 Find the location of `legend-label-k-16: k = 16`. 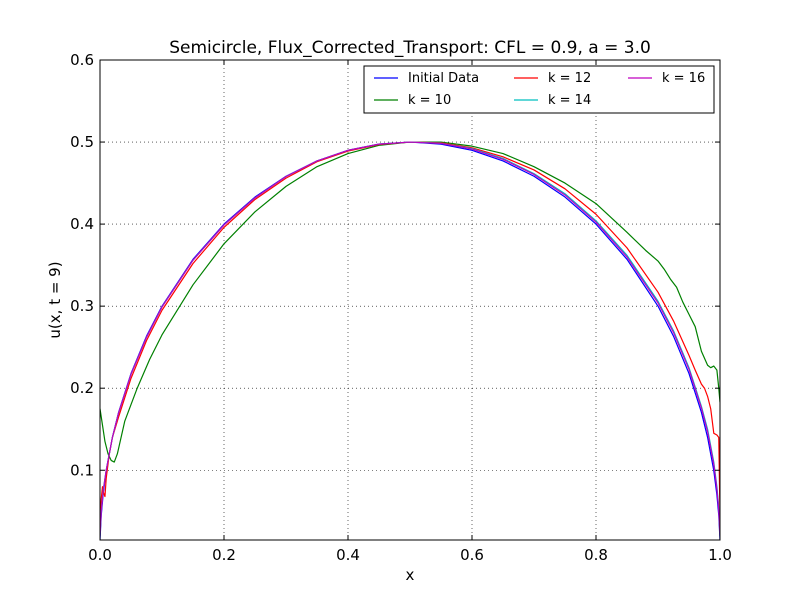

legend-label-k-16: k = 16 is located at coordinates (683, 78).